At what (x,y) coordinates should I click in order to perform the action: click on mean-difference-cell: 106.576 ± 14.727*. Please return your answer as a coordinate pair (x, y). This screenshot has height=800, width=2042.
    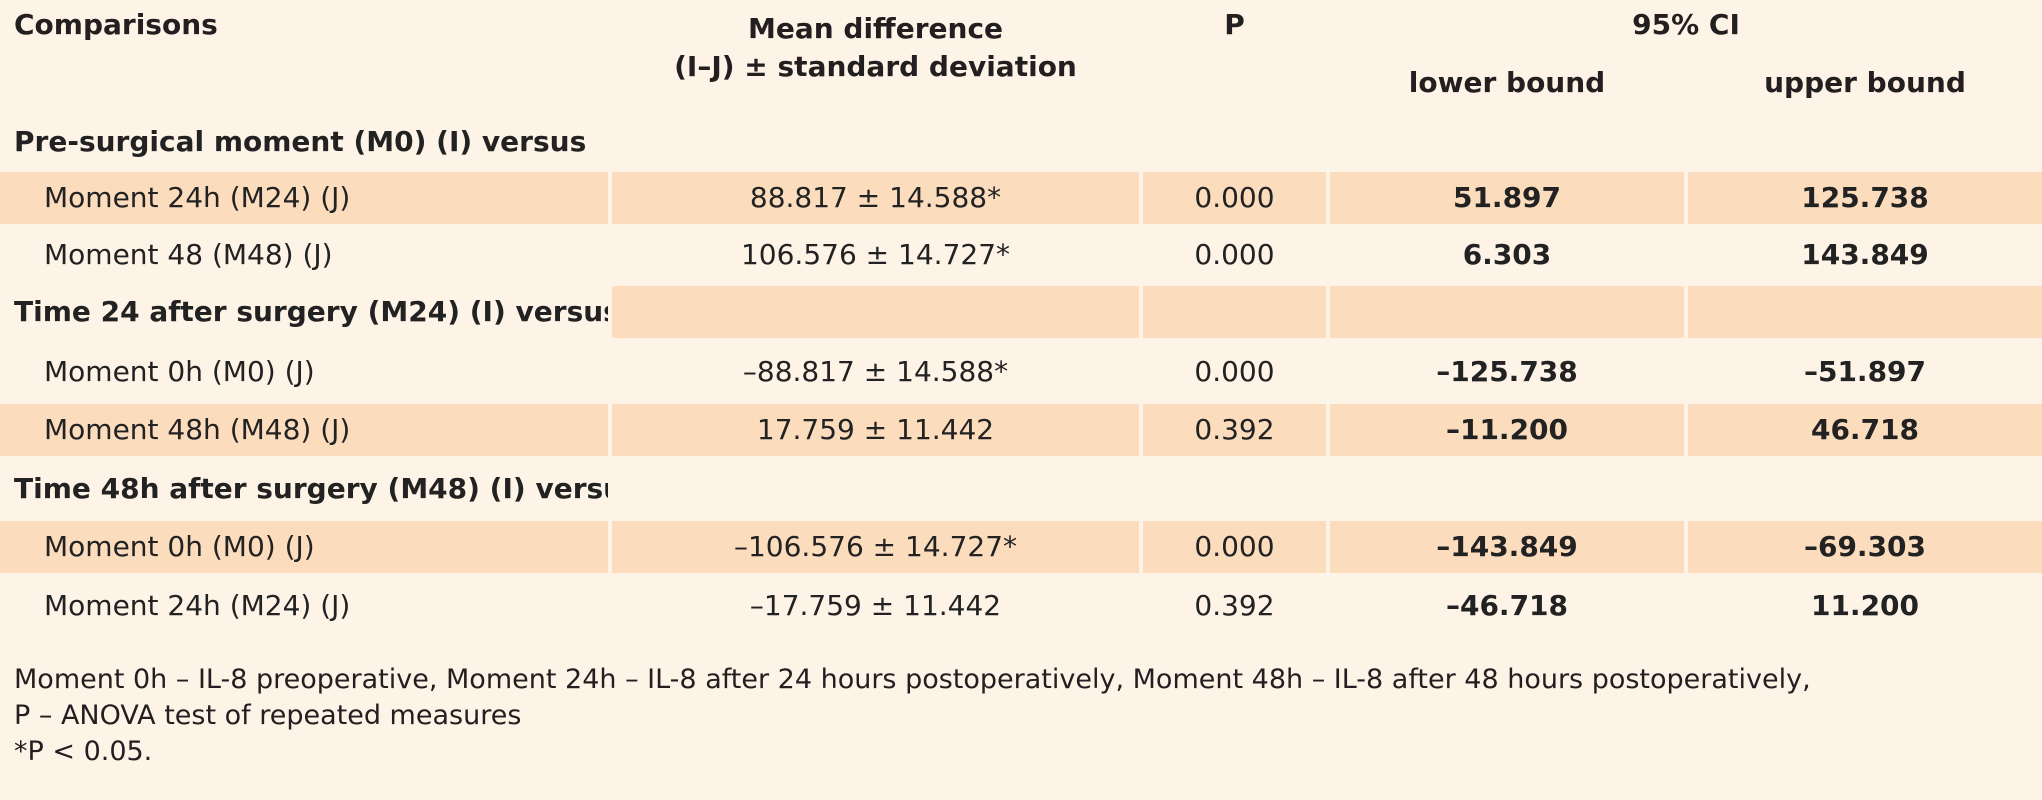
    Looking at the image, I should click on (875, 254).